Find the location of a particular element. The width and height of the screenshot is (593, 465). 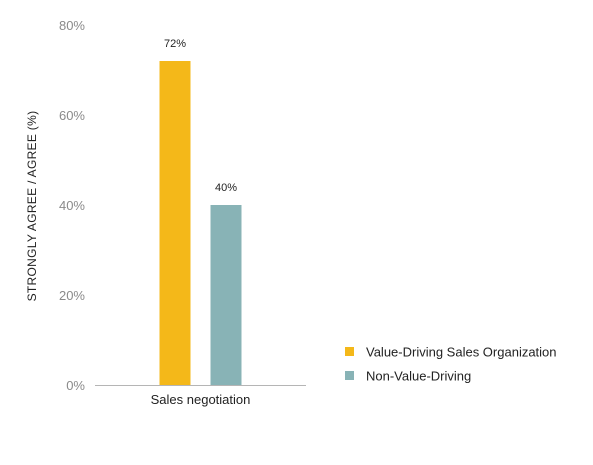

data-labels: 72% 40% is located at coordinates (200, 116).